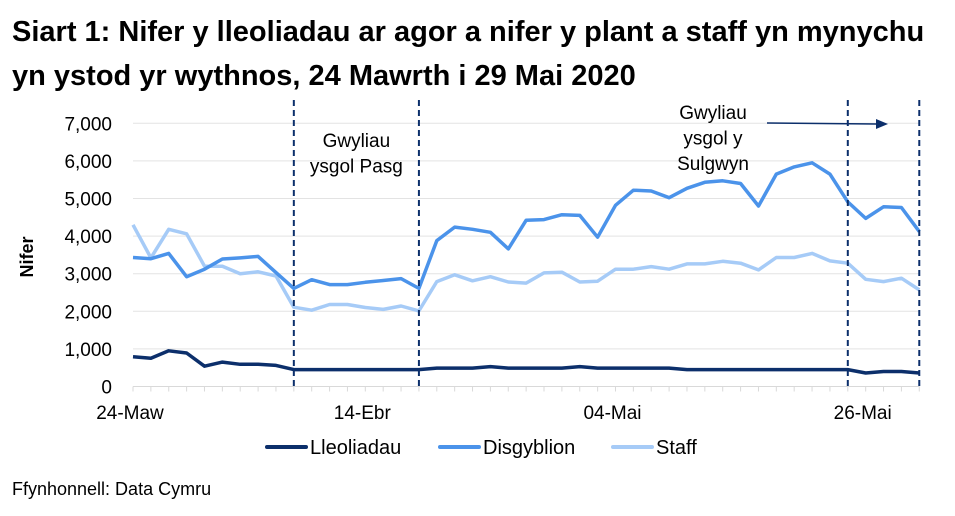 The image size is (955, 516). Describe the element at coordinates (529, 448) in the screenshot. I see `legend-label: Disgyblion` at that location.